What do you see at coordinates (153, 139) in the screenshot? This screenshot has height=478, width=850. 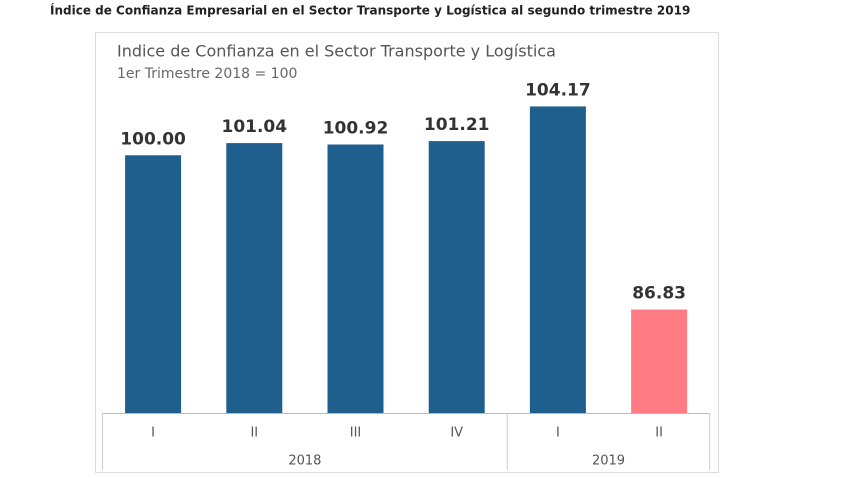 I see `value-label: 100.00` at bounding box center [153, 139].